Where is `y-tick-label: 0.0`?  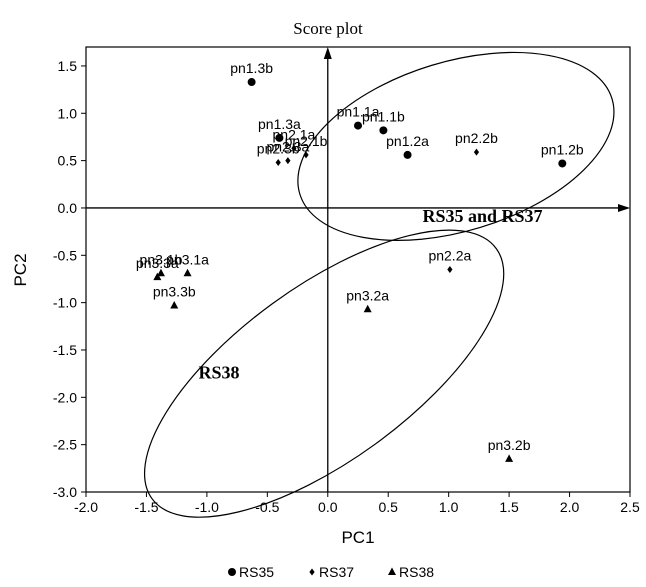 y-tick-label: 0.0 is located at coordinates (68, 208).